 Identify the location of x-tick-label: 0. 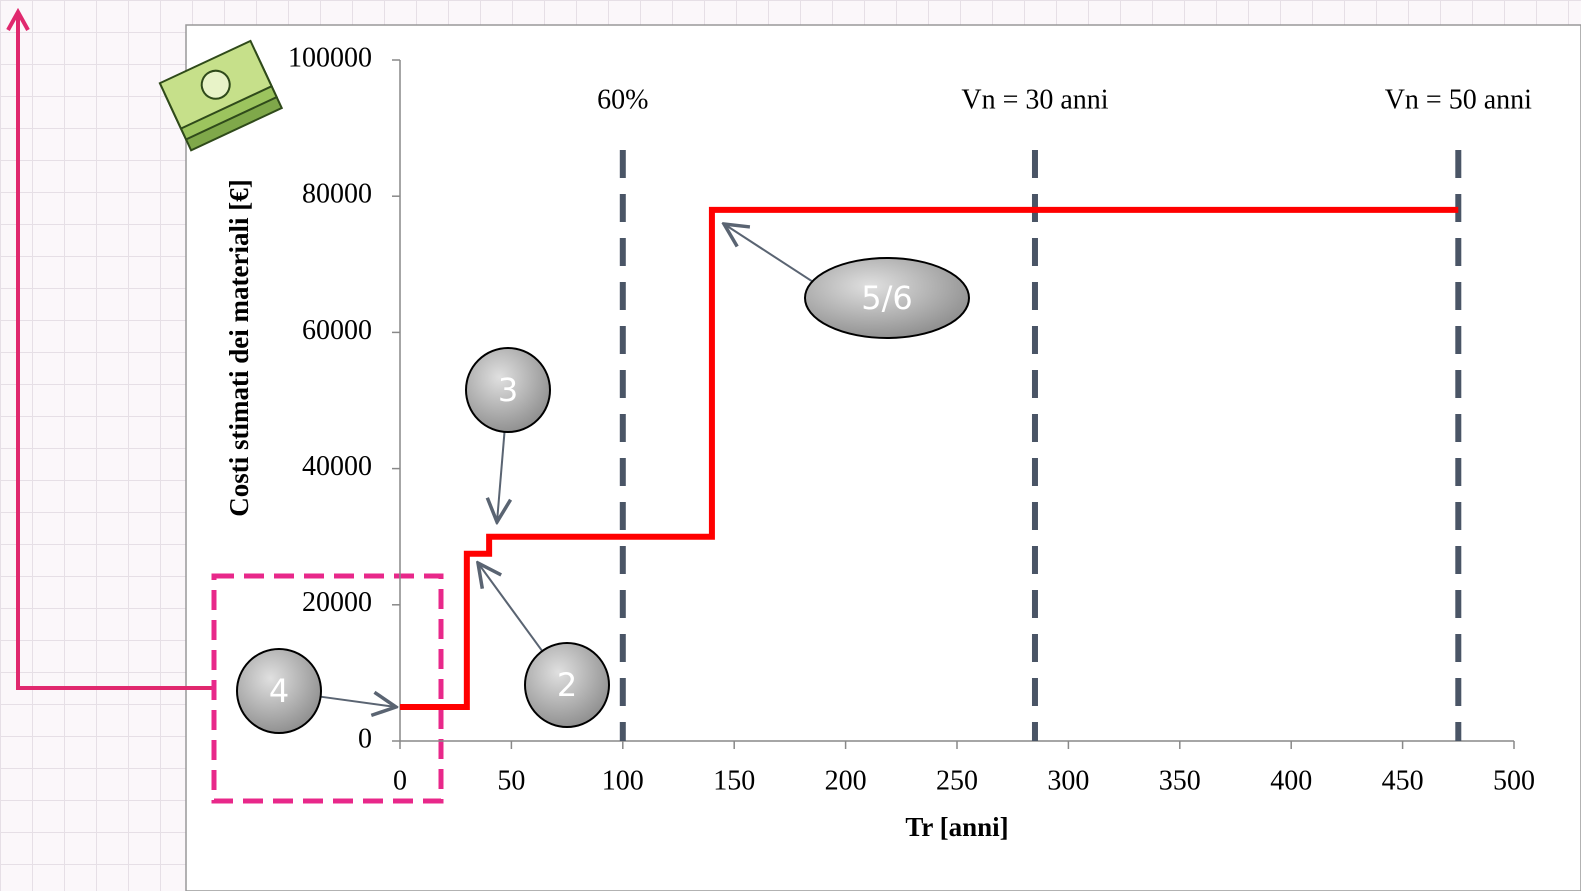
(400, 780).